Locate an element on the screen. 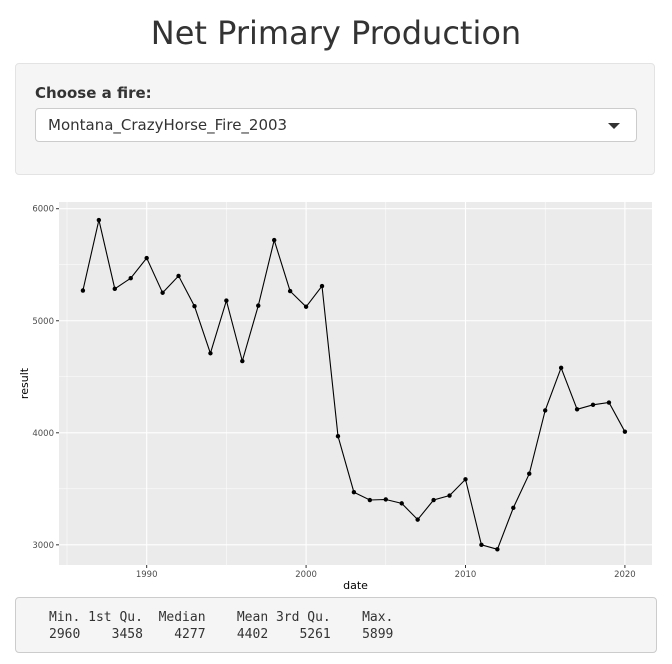 This screenshot has height=664, width=672. fire-selector-label: Choose a fire: is located at coordinates (93, 93).